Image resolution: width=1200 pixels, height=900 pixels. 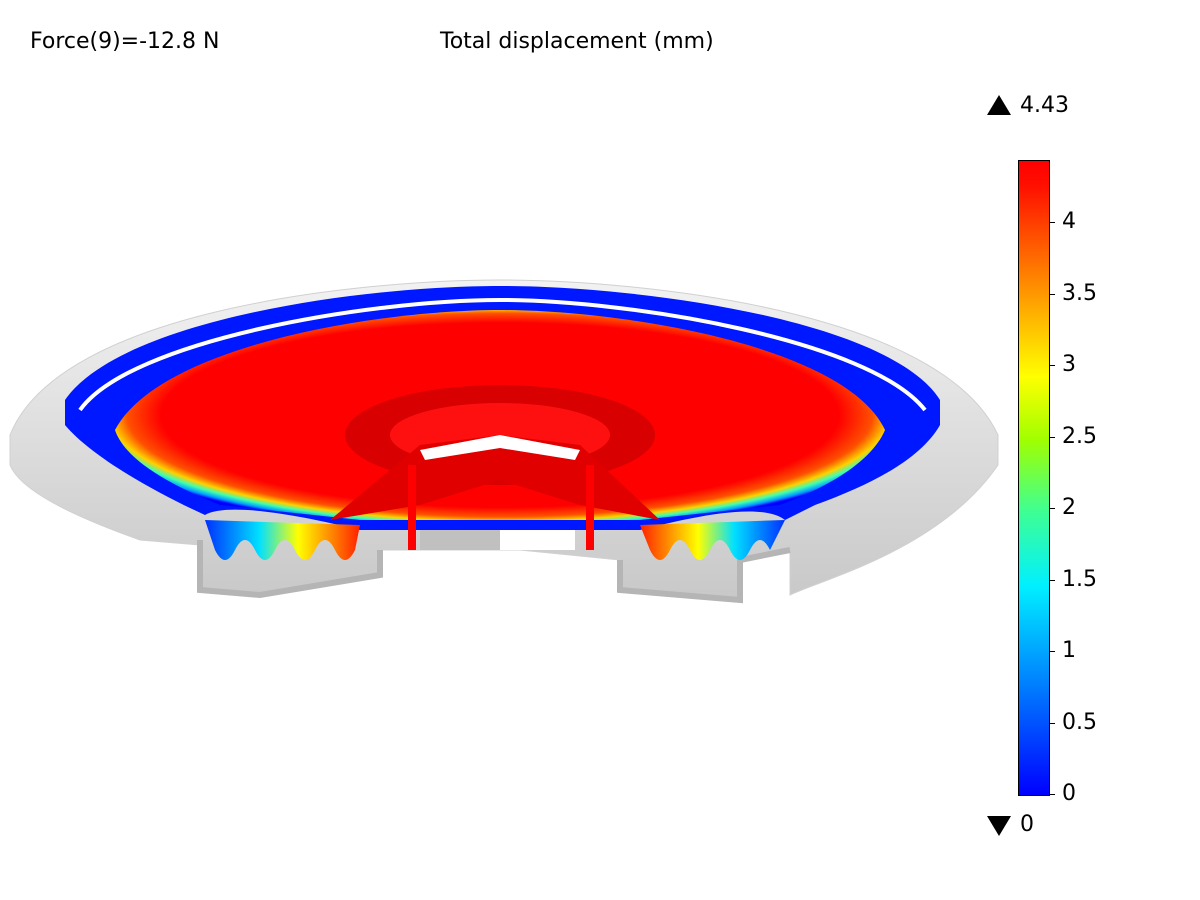 I want to click on colorbar-max-label: 4.43, so click(x=1044, y=105).